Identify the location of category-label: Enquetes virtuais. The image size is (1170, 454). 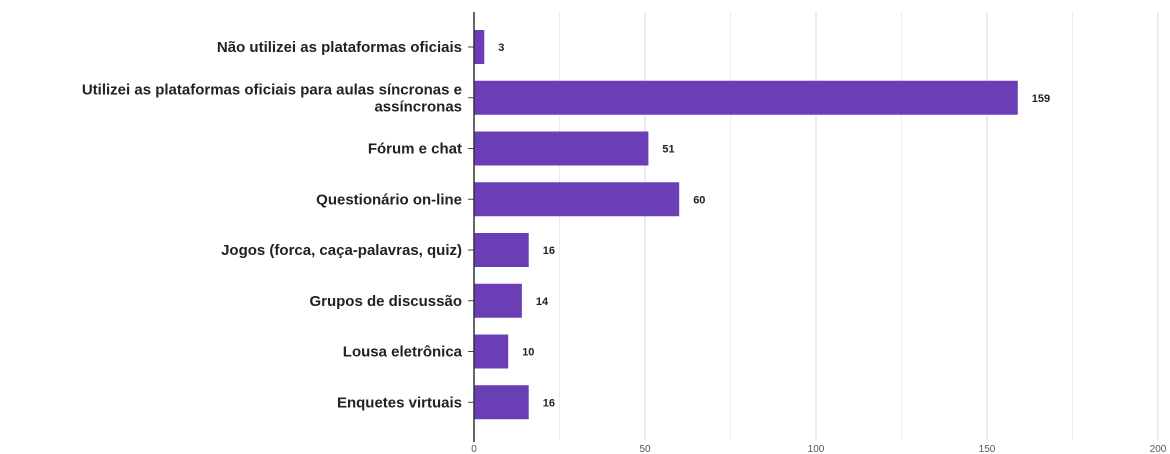
(399, 402).